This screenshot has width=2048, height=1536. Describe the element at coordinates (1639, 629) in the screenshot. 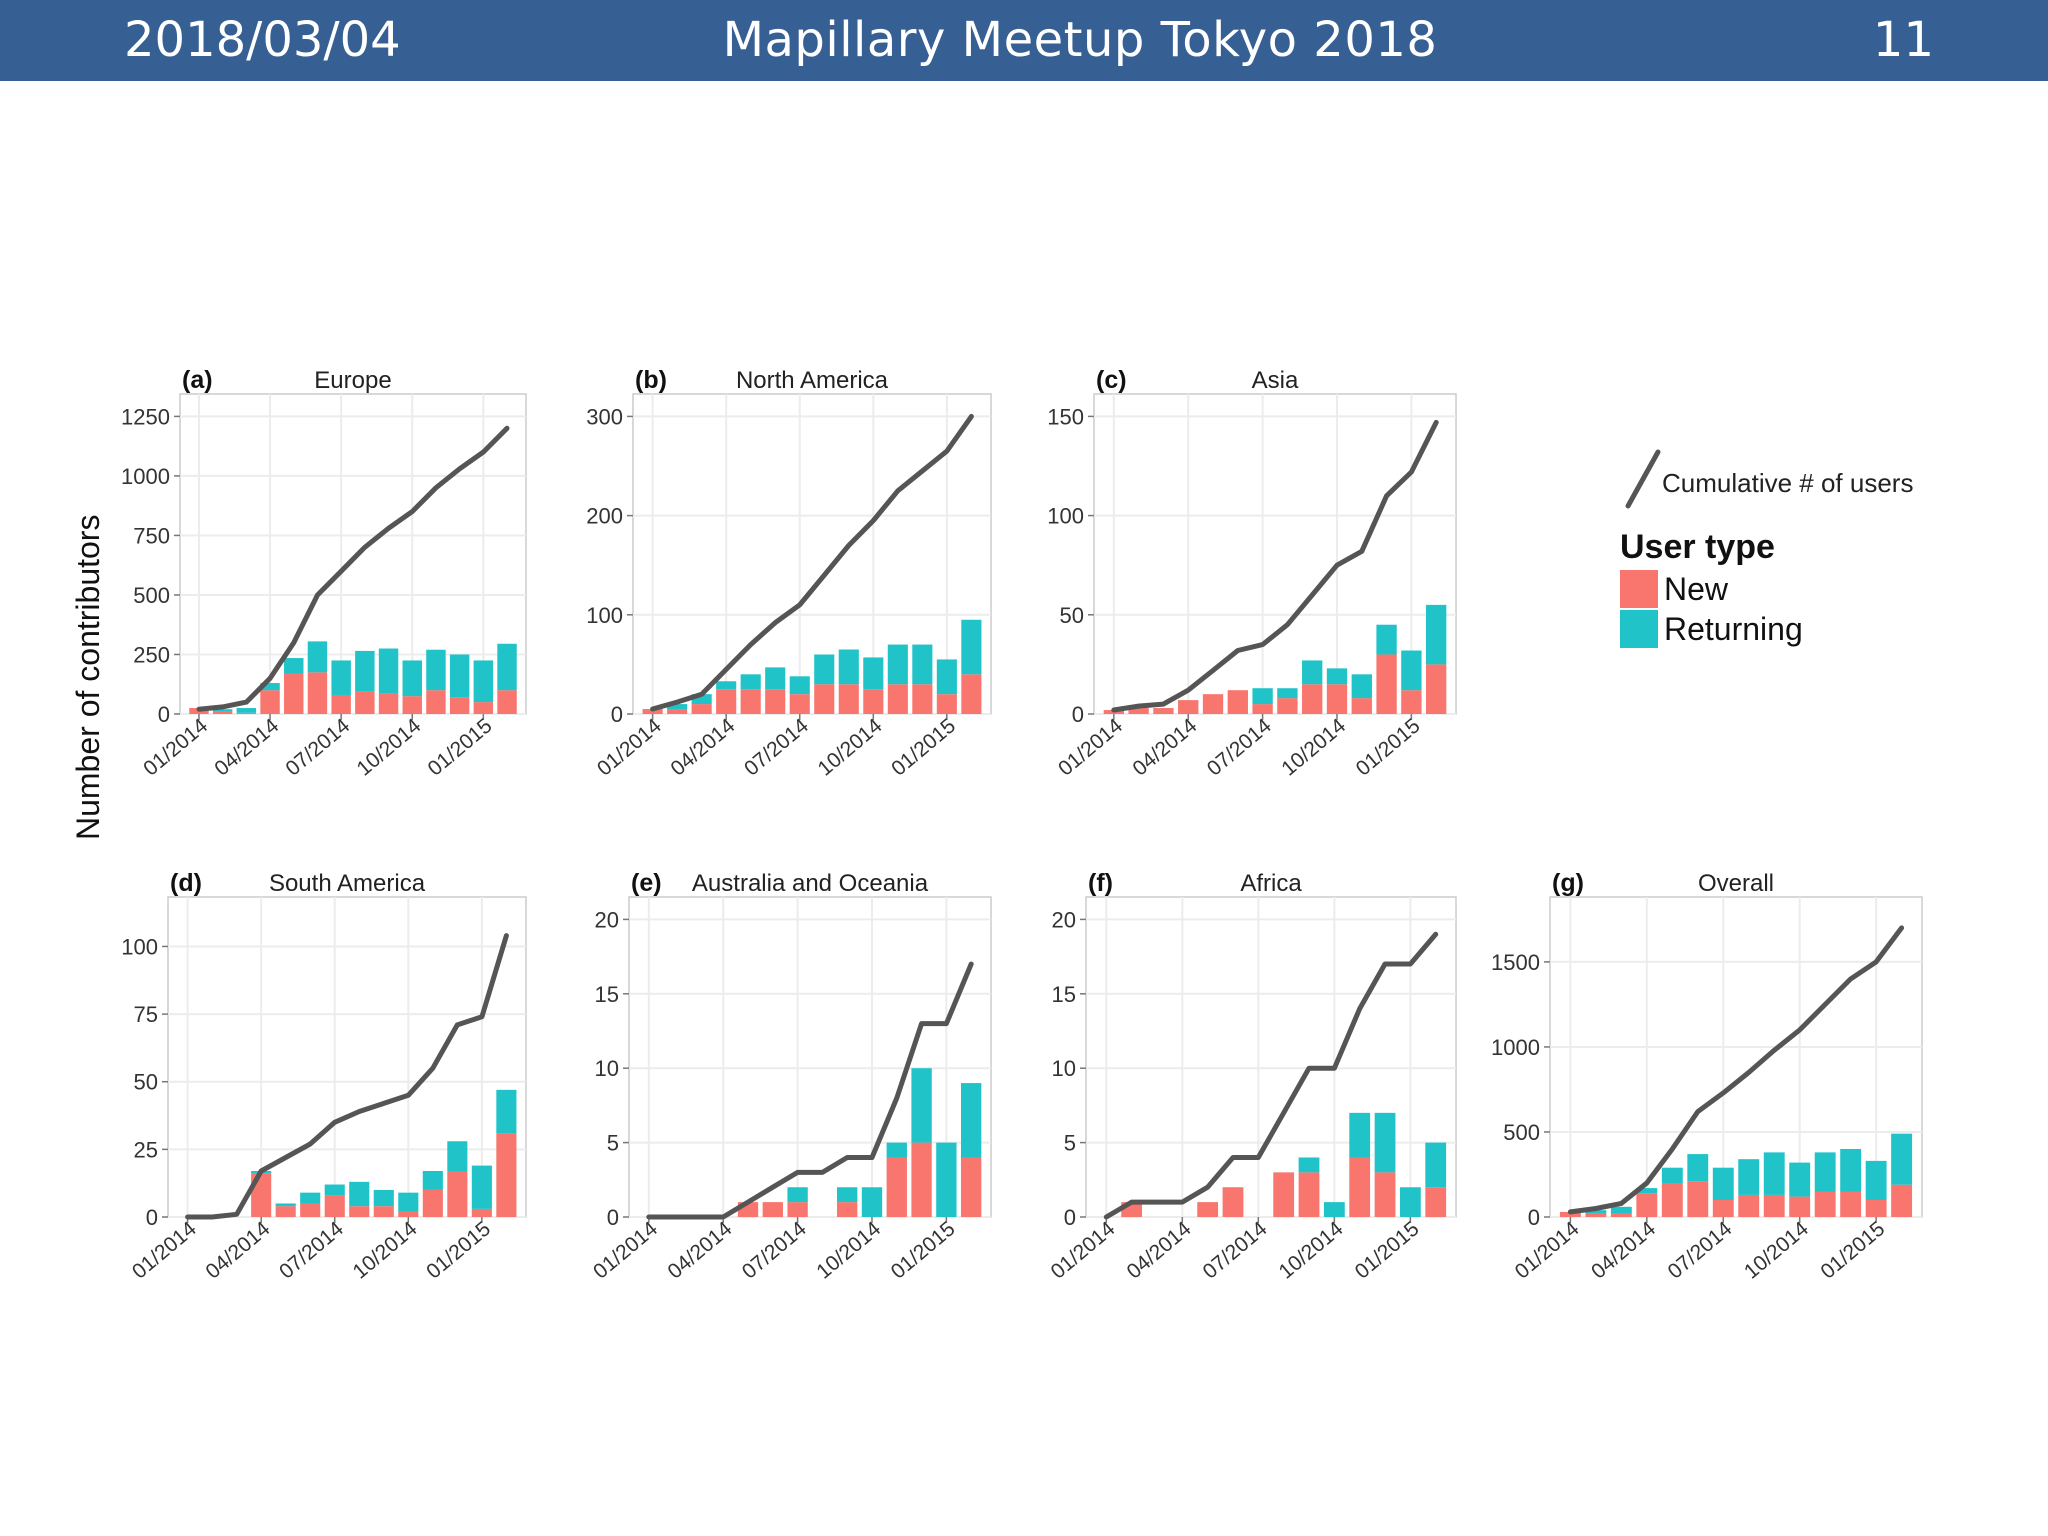

I see `legend-swatch-returning` at that location.